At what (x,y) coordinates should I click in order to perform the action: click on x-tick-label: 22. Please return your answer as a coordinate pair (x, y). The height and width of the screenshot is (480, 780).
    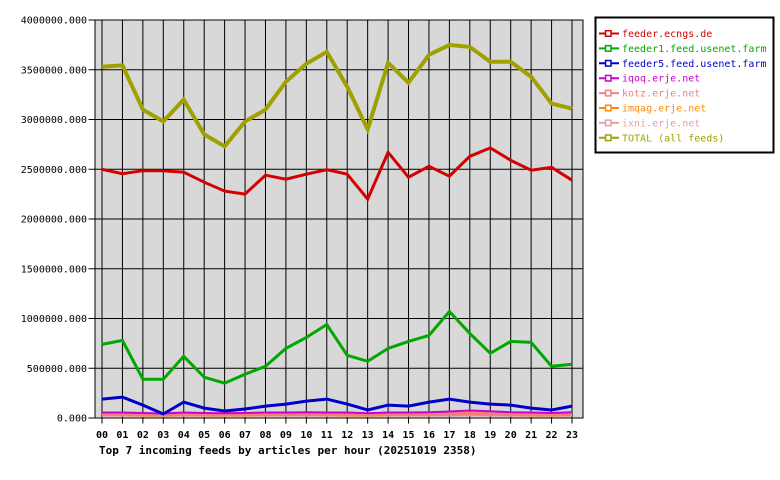
    Looking at the image, I should click on (552, 435).